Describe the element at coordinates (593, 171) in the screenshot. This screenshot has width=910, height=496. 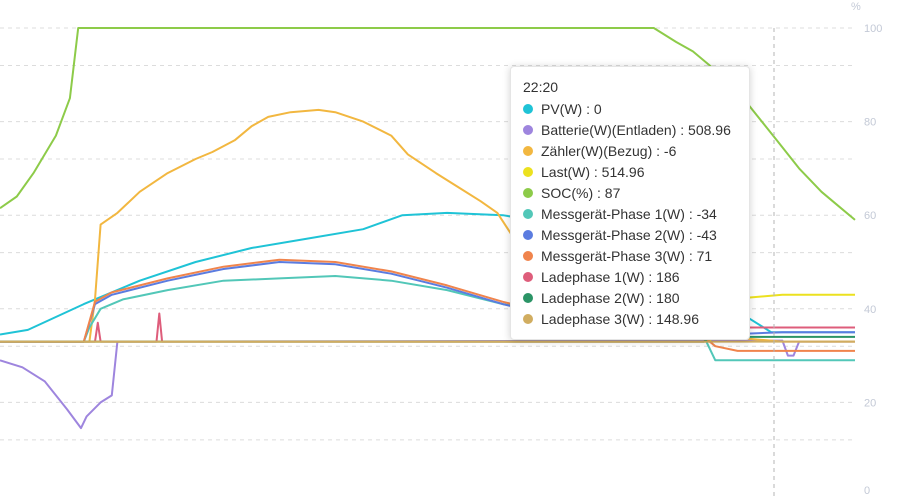
I see `tooltip-row-label: Last(W) : 514.96` at that location.